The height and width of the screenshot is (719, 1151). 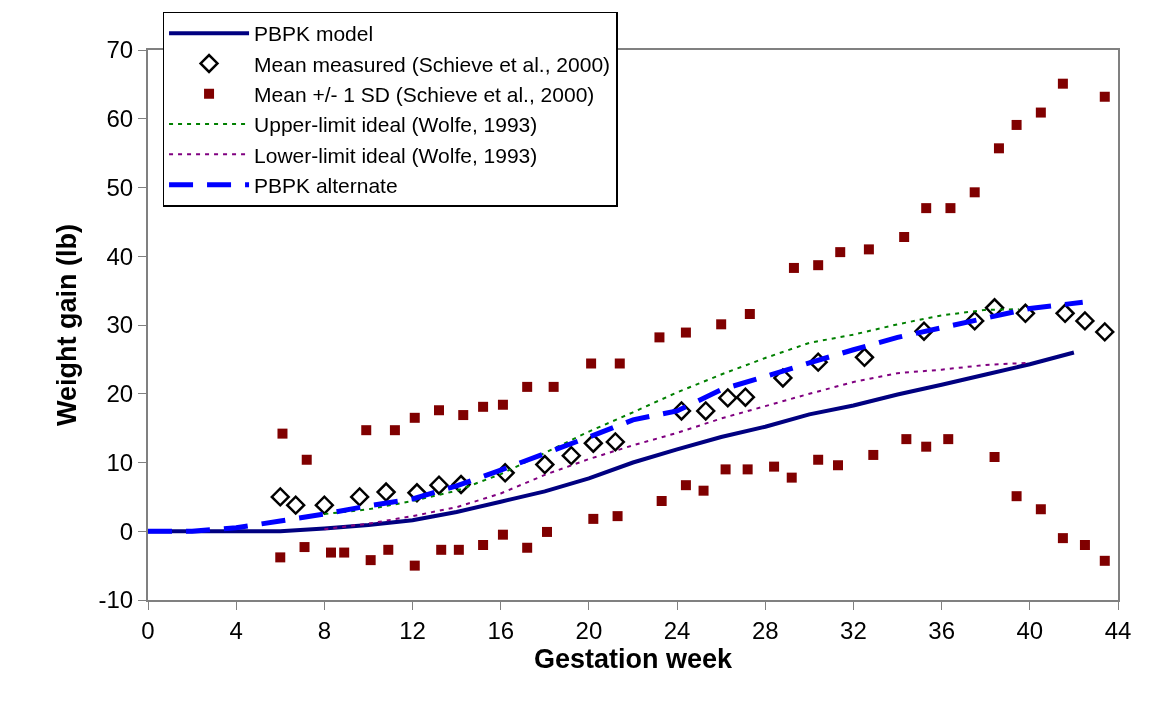 What do you see at coordinates (633, 658) in the screenshot?
I see `x-axis-title: Gestation week` at bounding box center [633, 658].